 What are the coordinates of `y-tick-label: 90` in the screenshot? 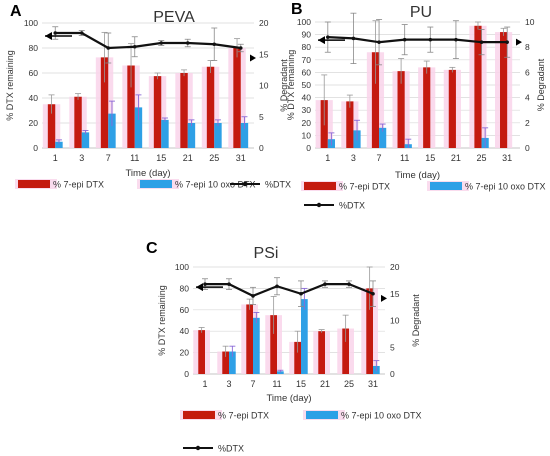 It's located at (307, 35).